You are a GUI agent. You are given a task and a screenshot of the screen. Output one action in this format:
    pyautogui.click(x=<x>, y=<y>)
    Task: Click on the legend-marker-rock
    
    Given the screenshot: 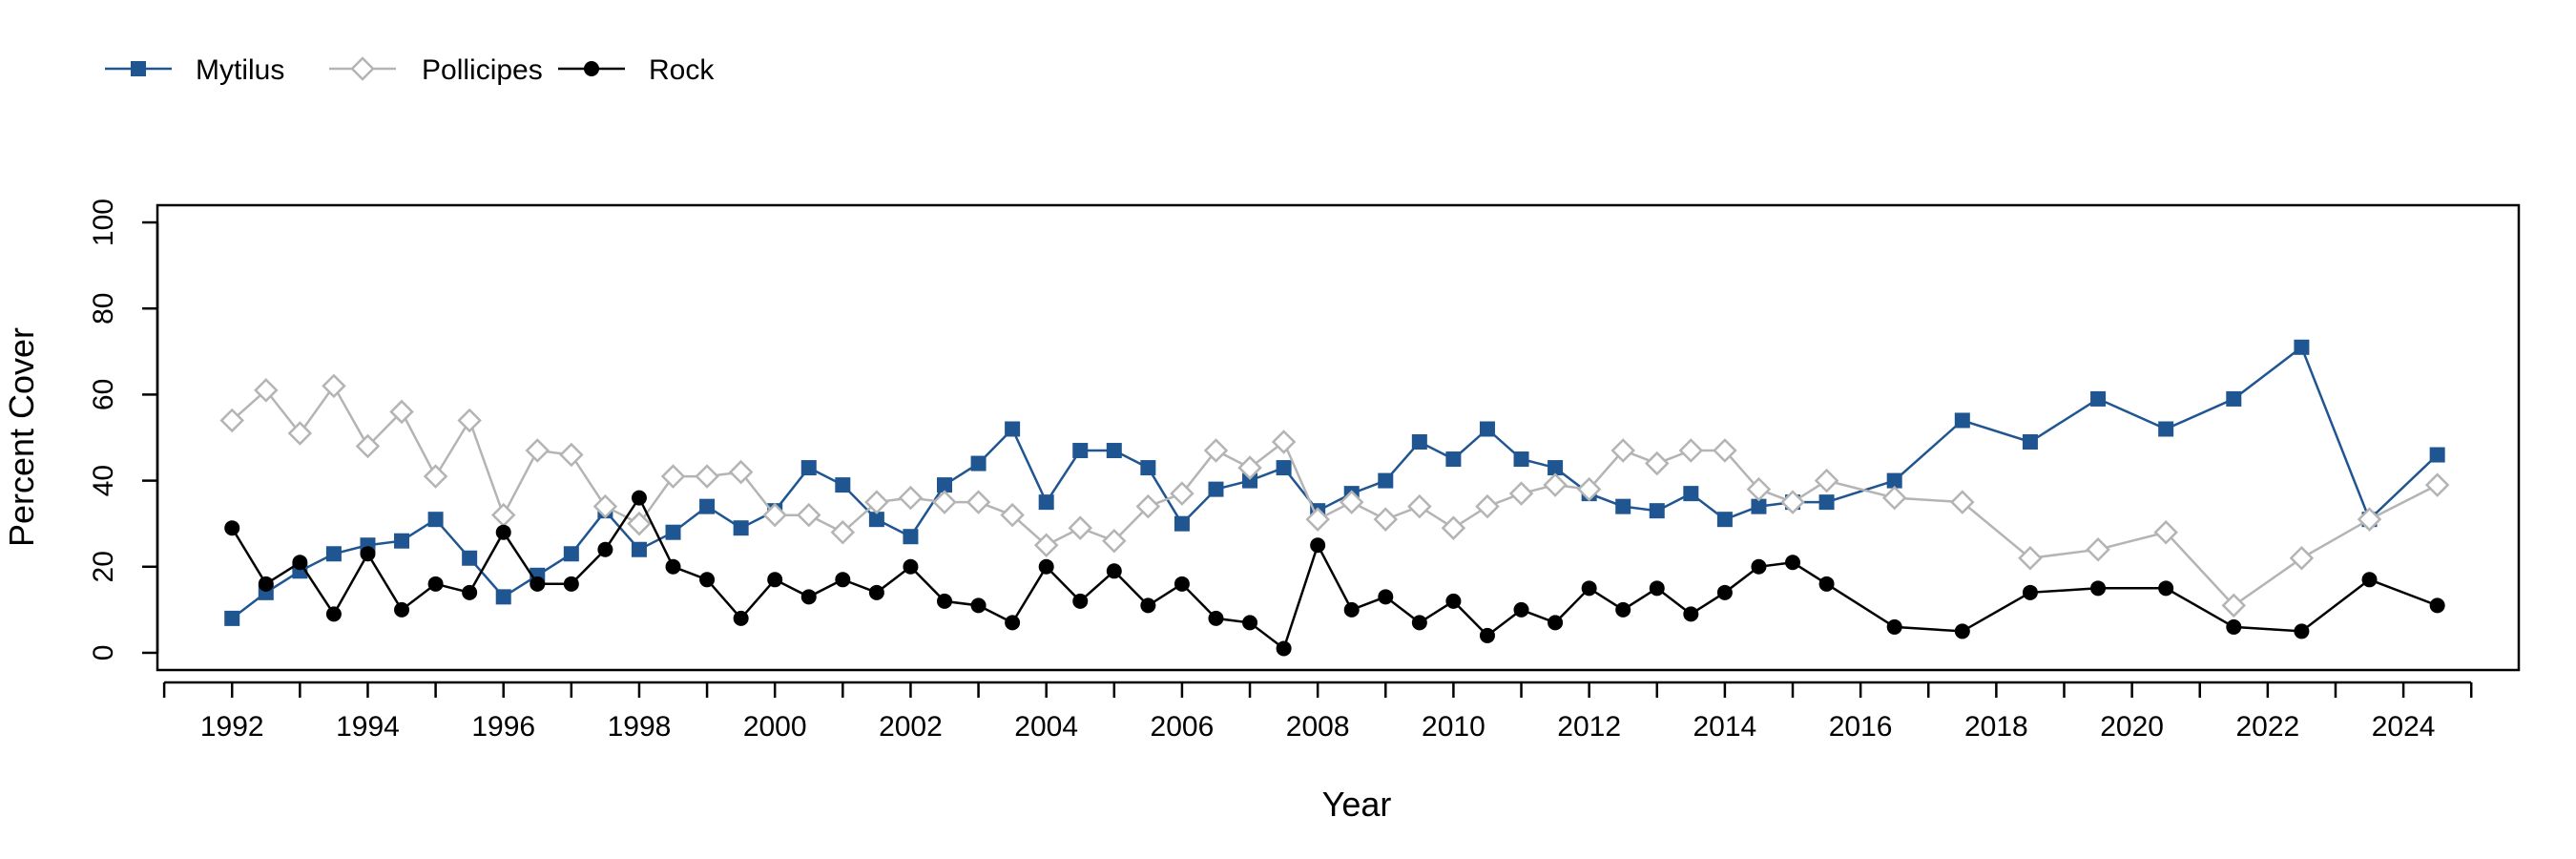 What is the action you would take?
    pyautogui.click(x=591, y=68)
    